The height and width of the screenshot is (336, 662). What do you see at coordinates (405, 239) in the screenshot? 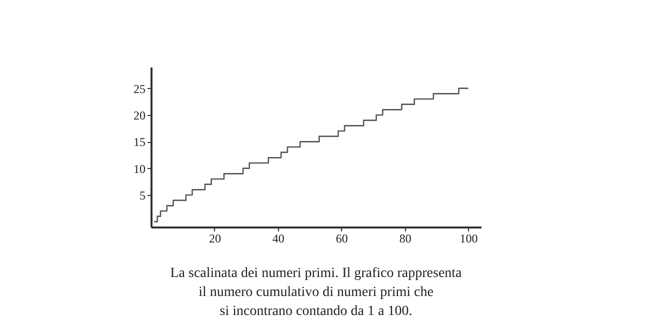
I see `x-tick-label: 80` at bounding box center [405, 239].